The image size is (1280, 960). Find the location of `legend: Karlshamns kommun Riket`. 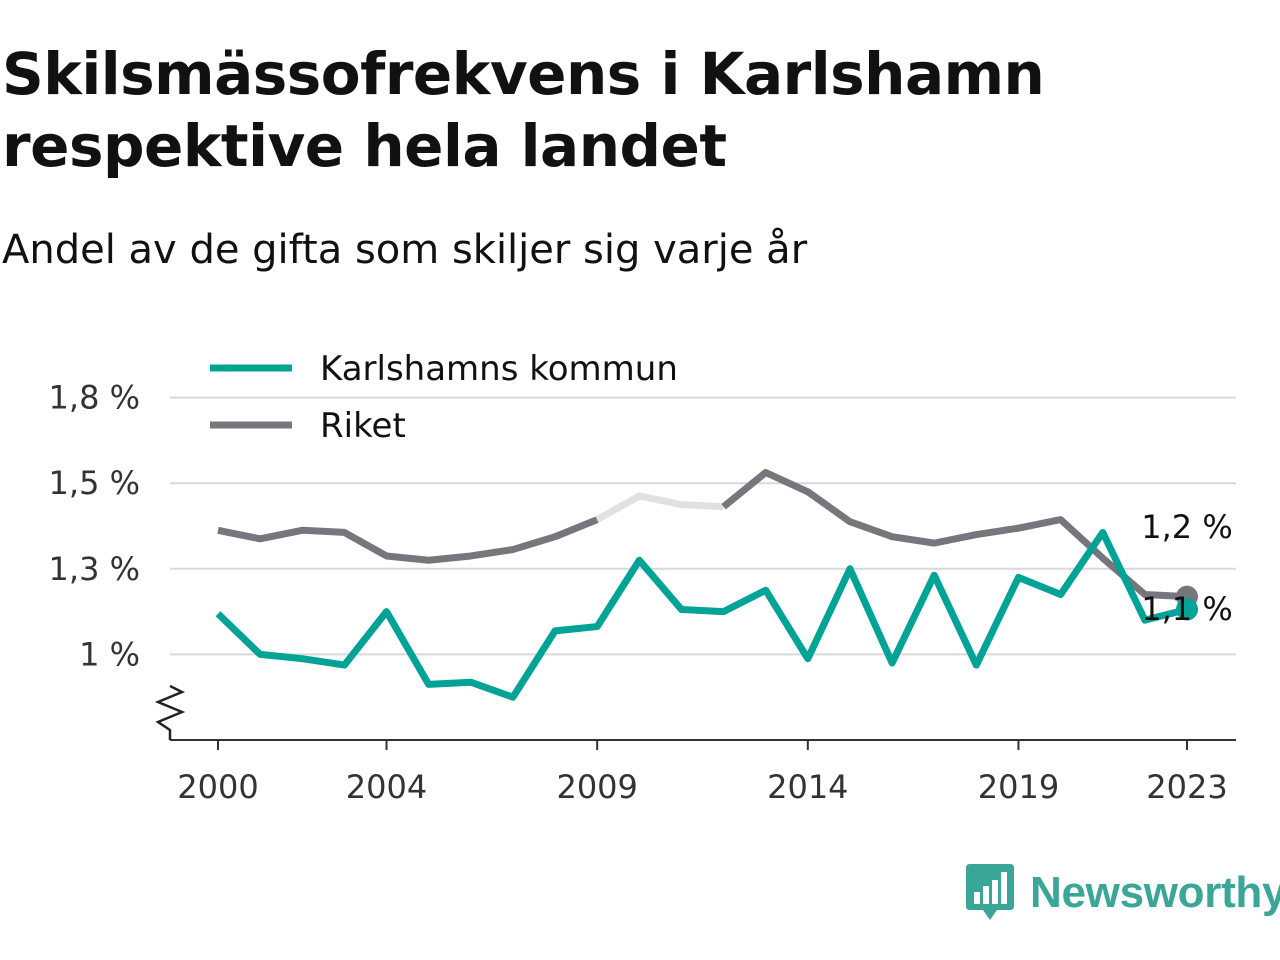

legend: Karlshamns kommun Riket is located at coordinates (444, 397).